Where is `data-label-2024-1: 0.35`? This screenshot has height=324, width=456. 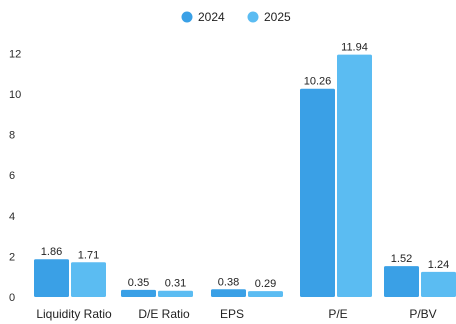
data-label-2024-1: 0.35 is located at coordinates (138, 283).